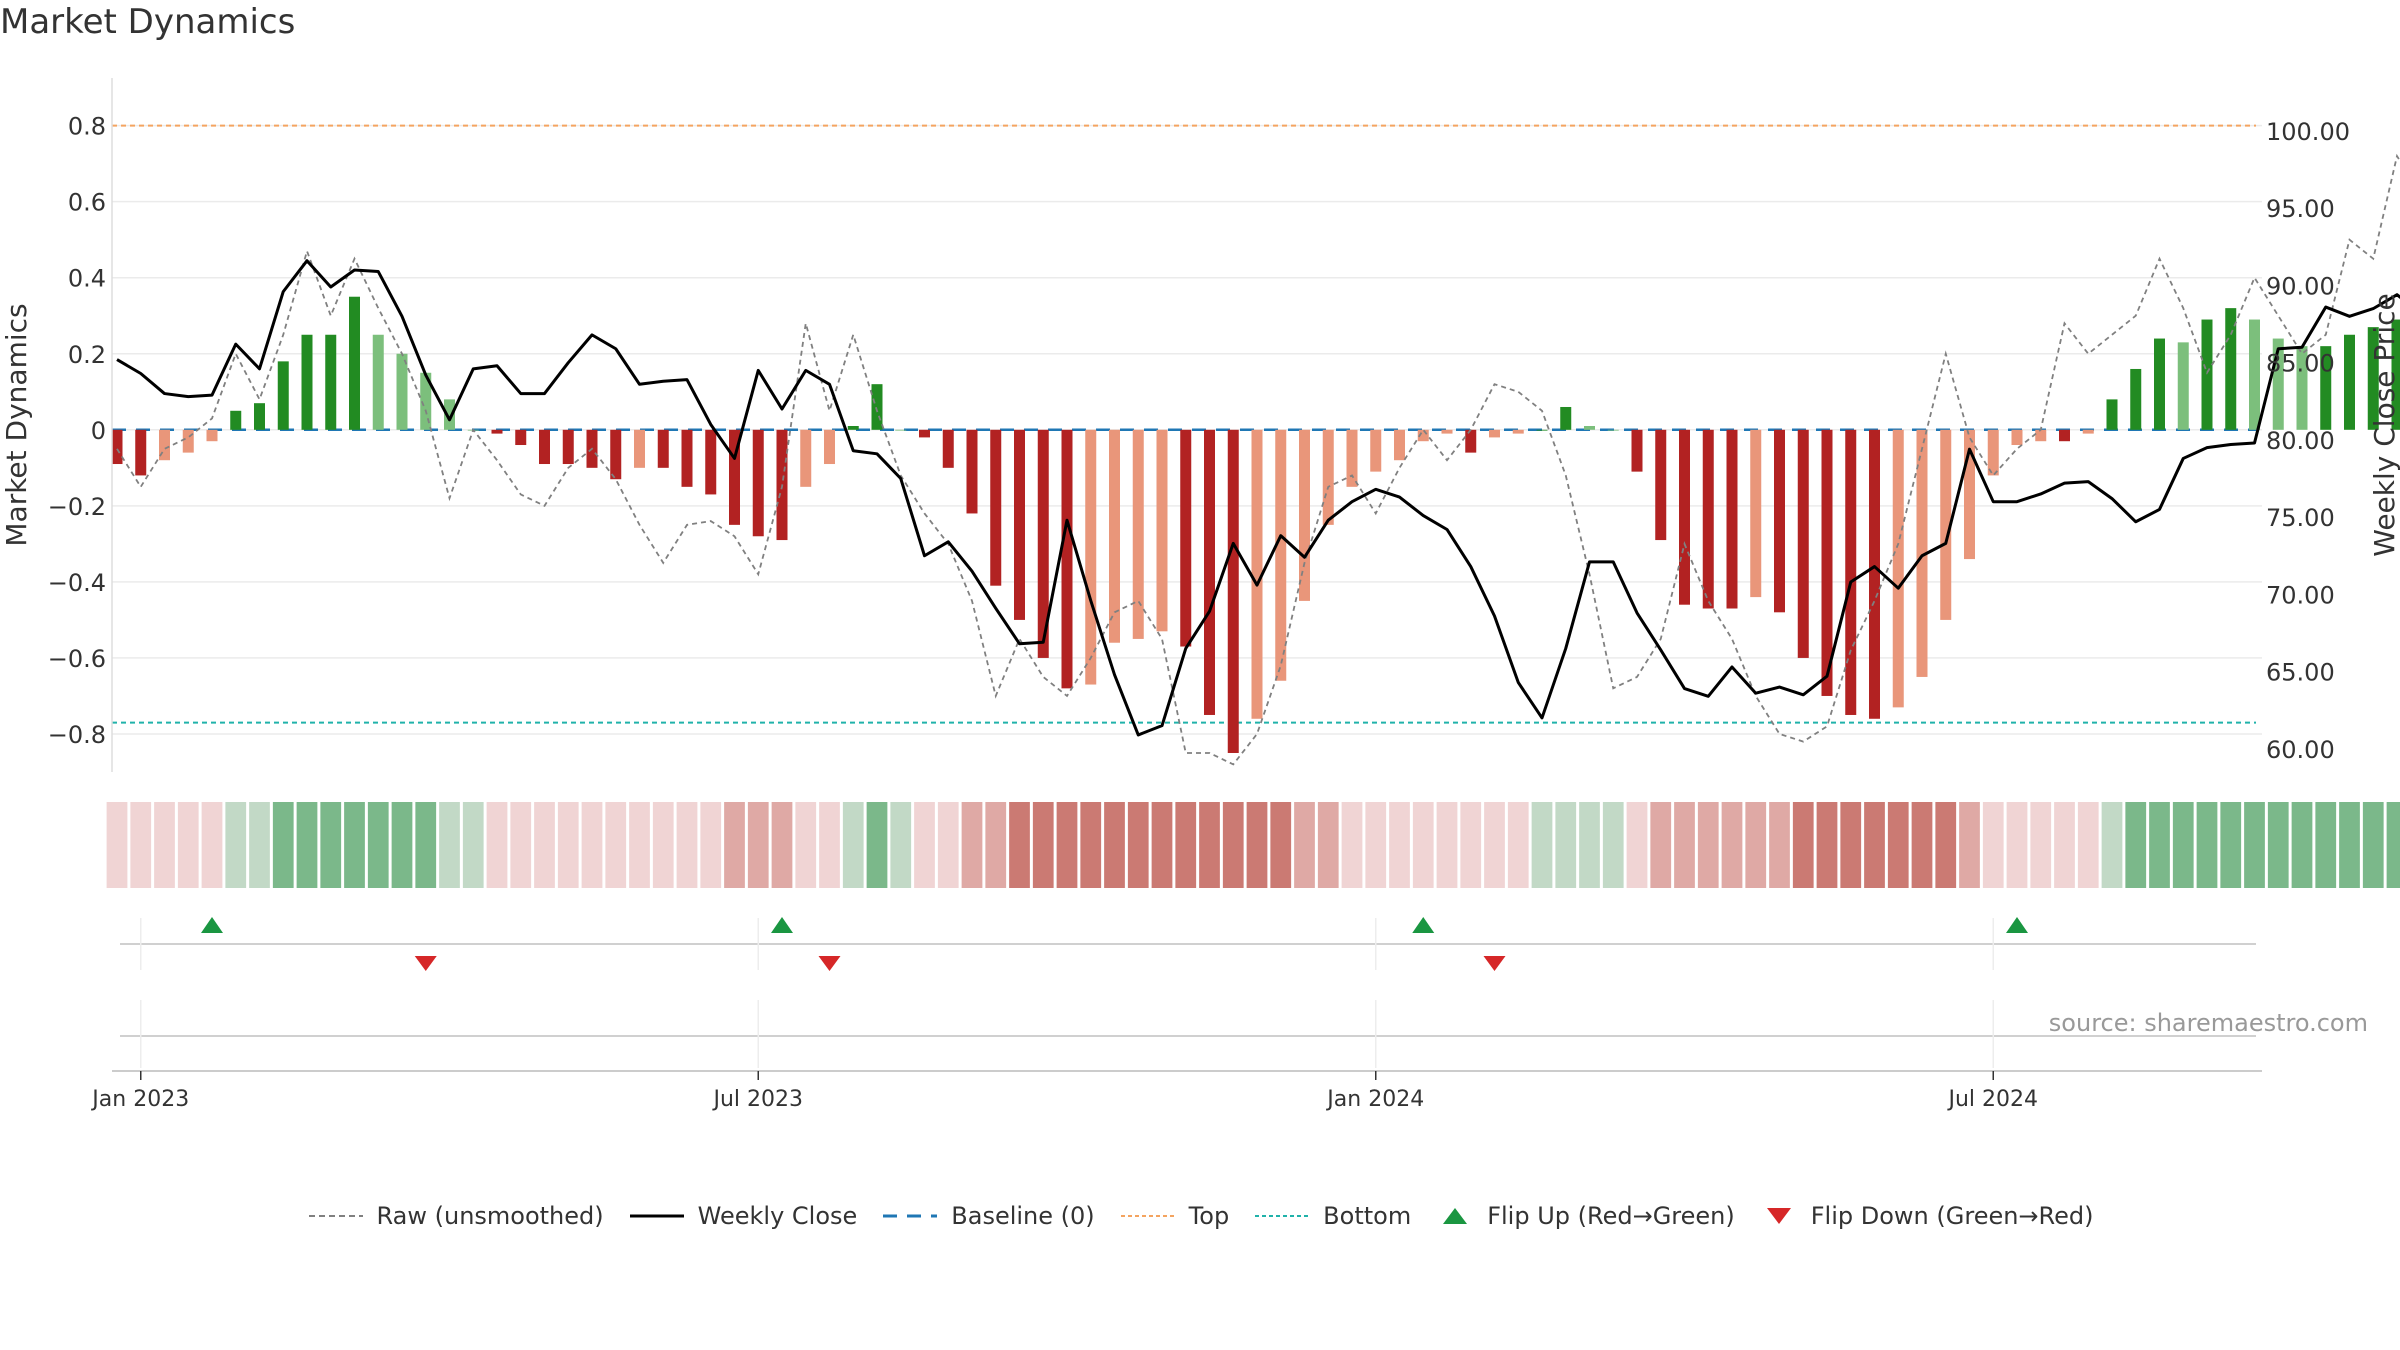  What do you see at coordinates (1611, 1216) in the screenshot?
I see `legend-label: Flip Up (Red→Green)` at bounding box center [1611, 1216].